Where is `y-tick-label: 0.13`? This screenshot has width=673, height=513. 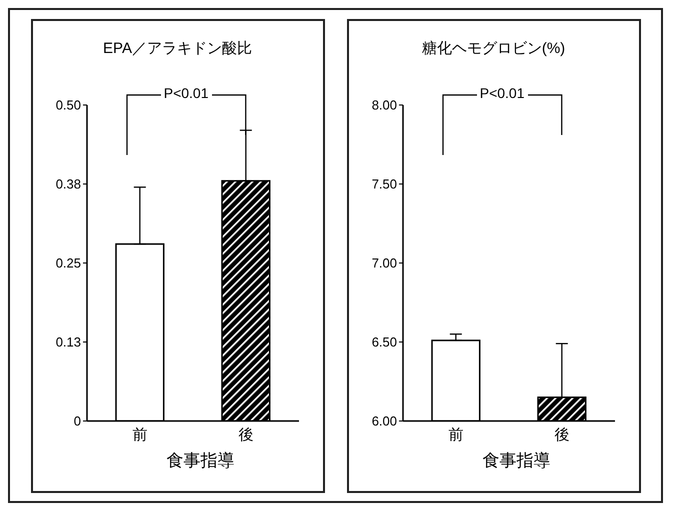
y-tick-label: 0.13 is located at coordinates (67, 342).